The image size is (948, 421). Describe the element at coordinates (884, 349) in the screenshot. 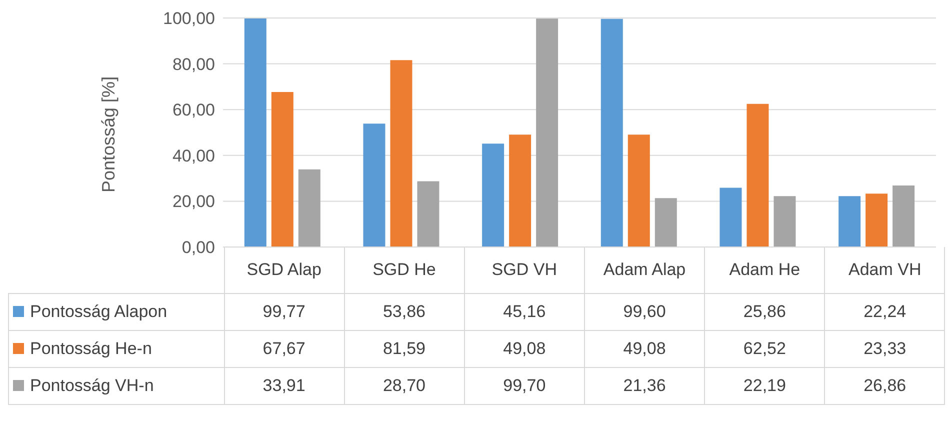

I see `data-label: 23,33` at that location.